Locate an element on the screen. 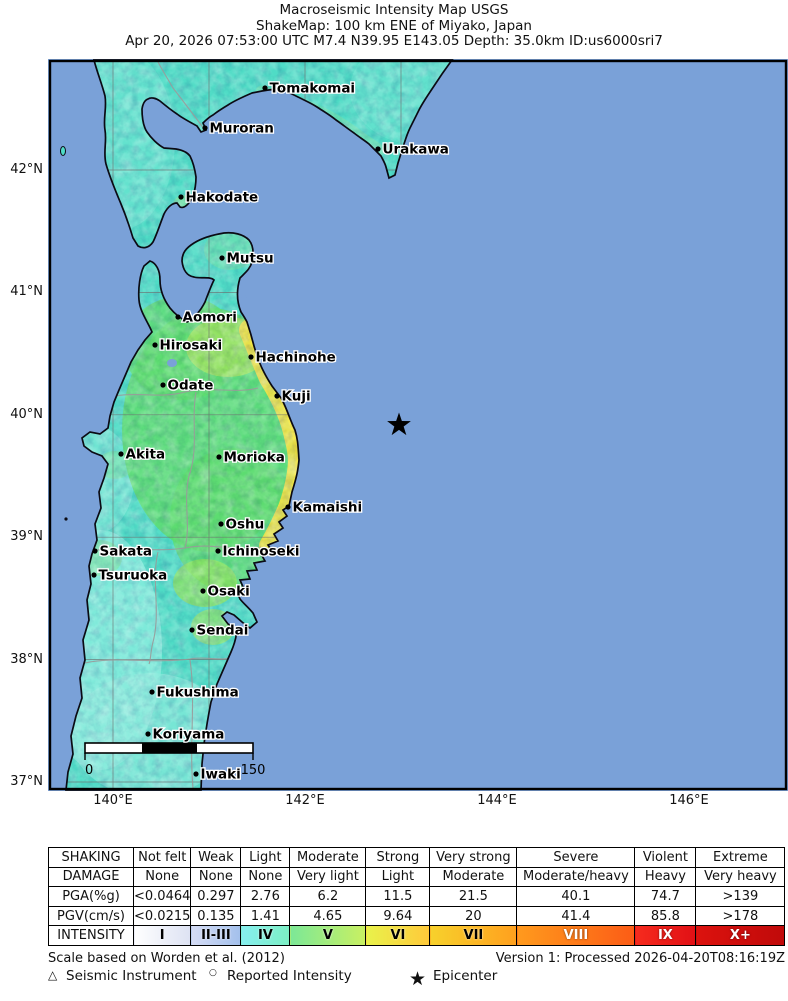 The width and height of the screenshot is (788, 1001). city-label: Kuji is located at coordinates (296, 397).